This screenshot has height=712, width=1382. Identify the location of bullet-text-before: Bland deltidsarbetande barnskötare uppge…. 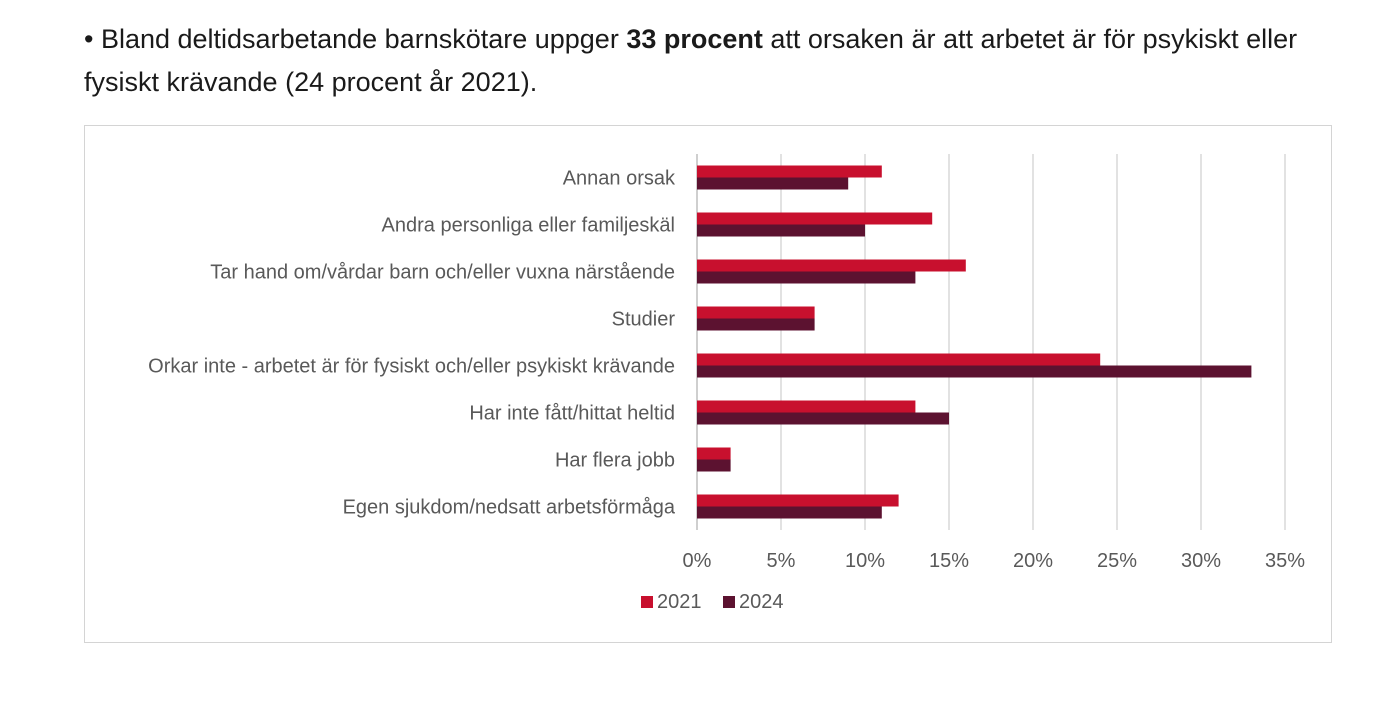
(360, 39).